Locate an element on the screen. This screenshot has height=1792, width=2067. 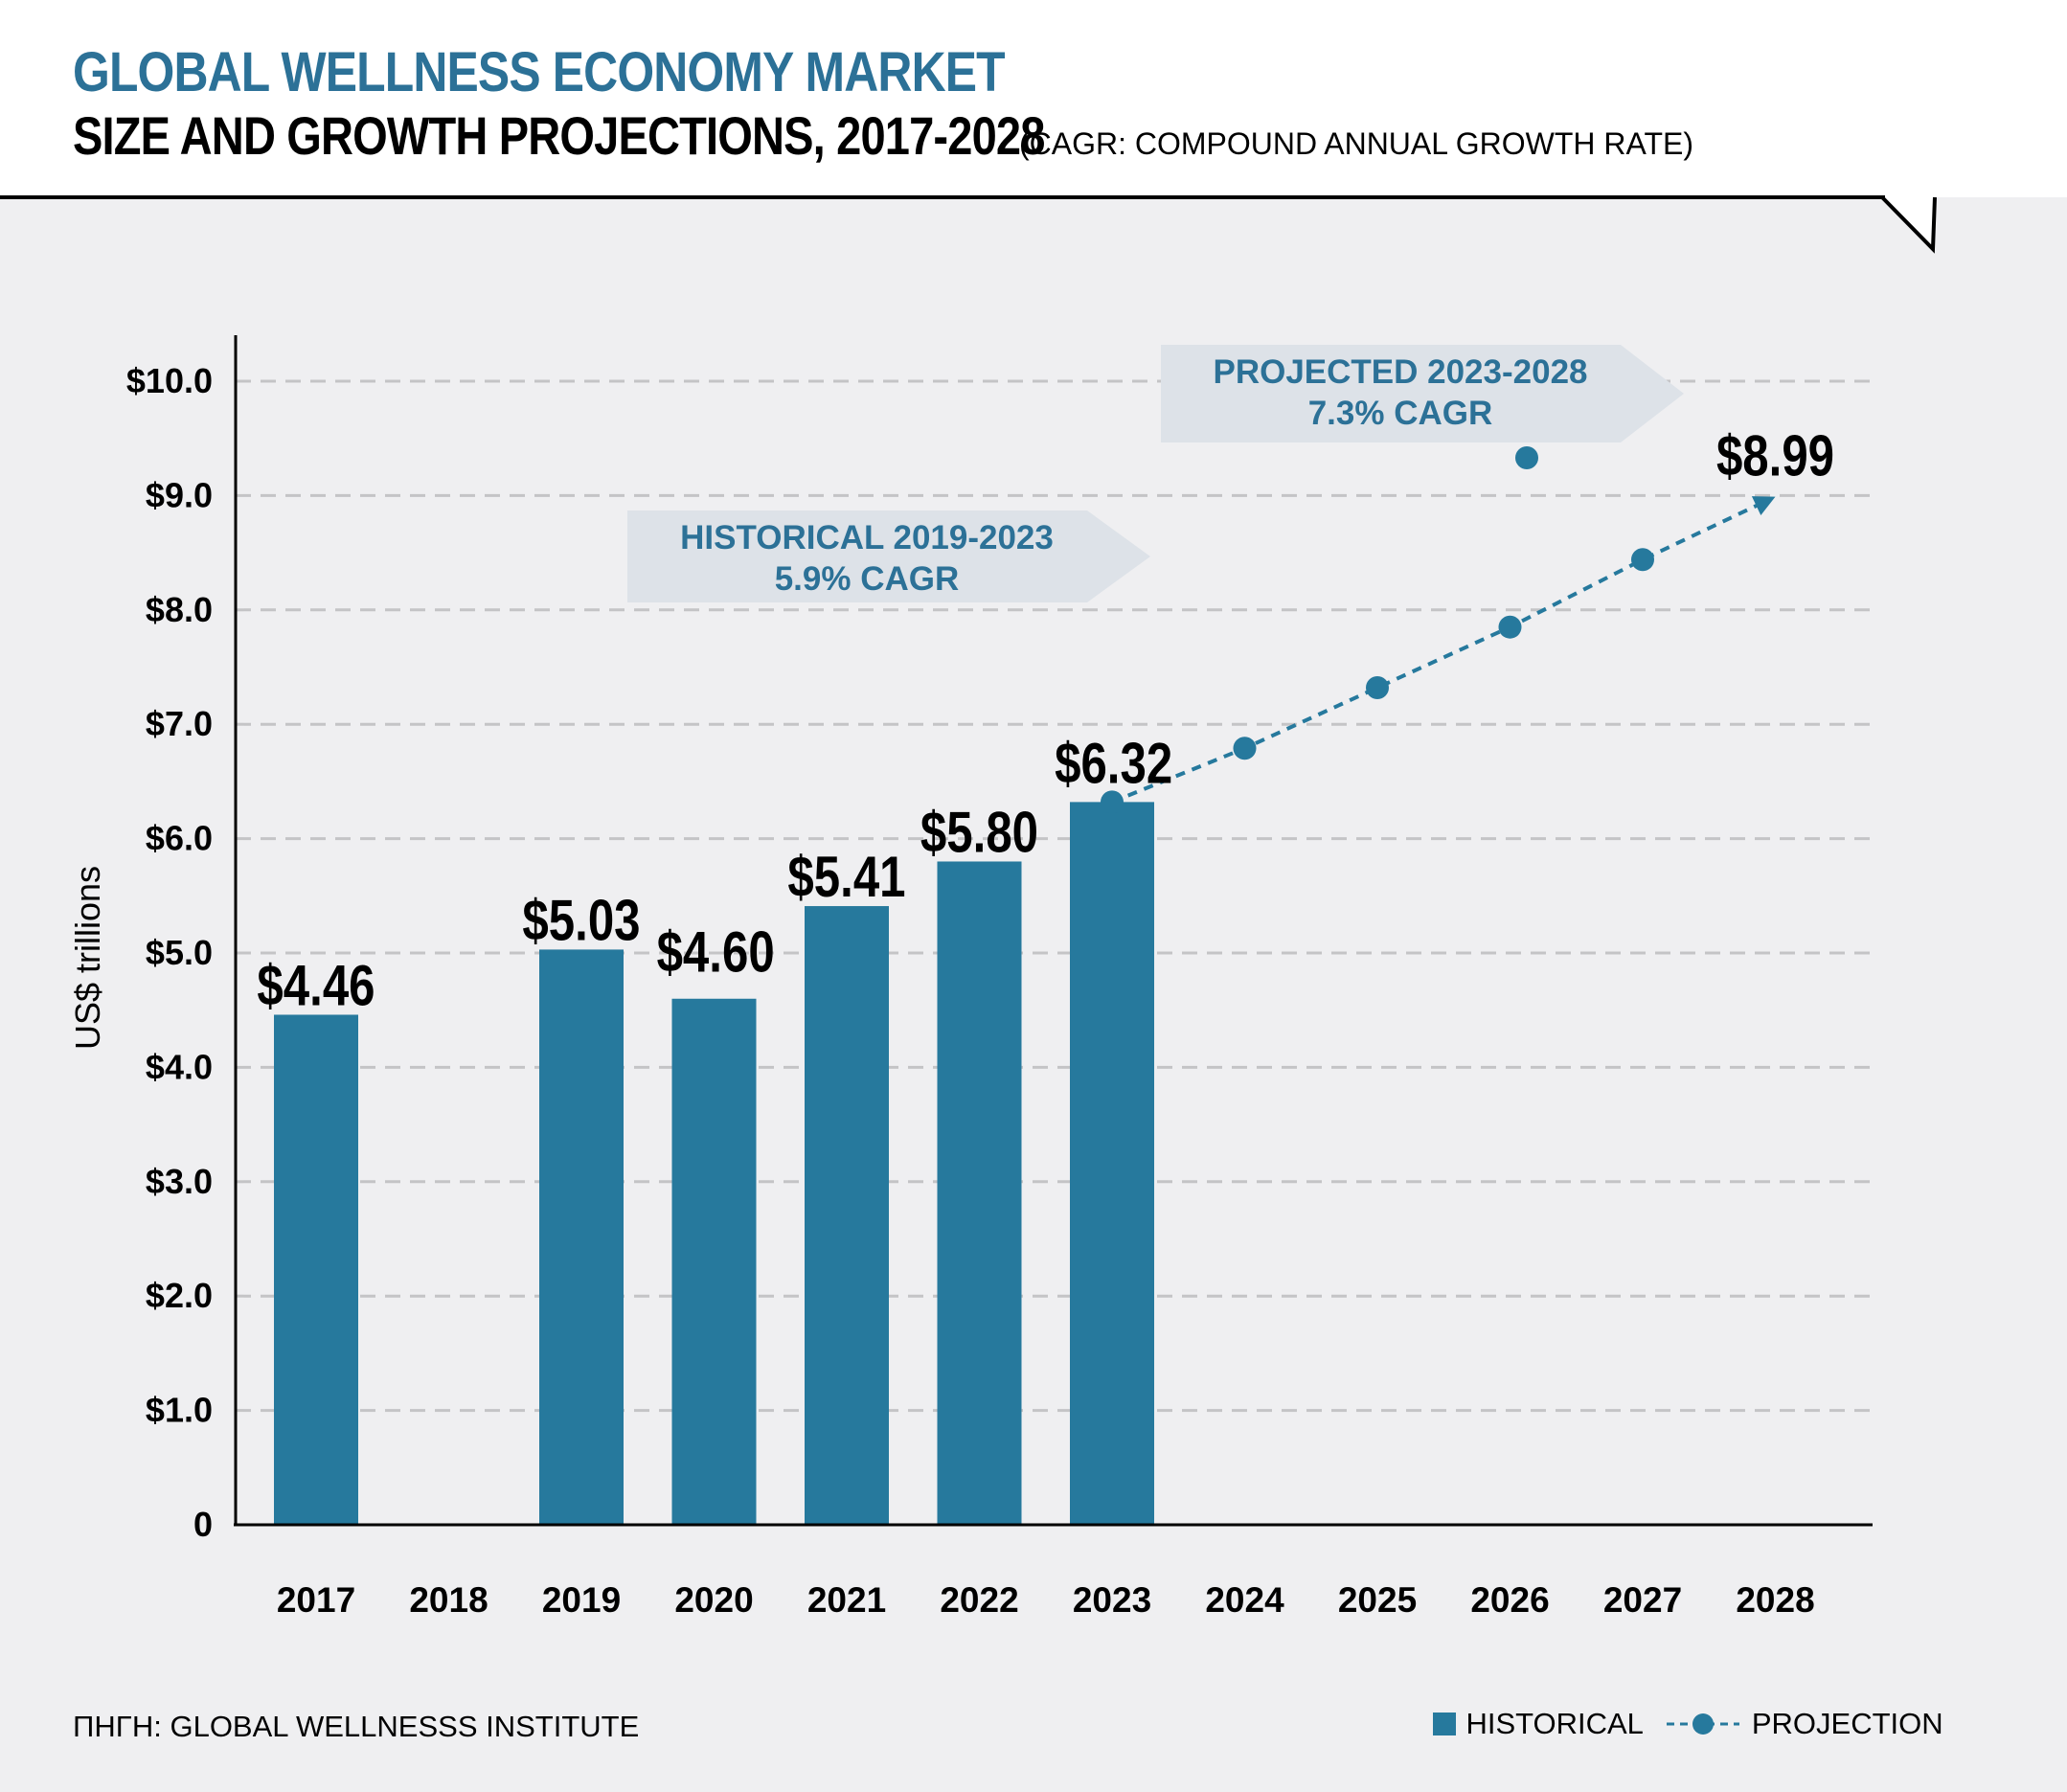
y-tick-label: $10.0 is located at coordinates (169, 380).